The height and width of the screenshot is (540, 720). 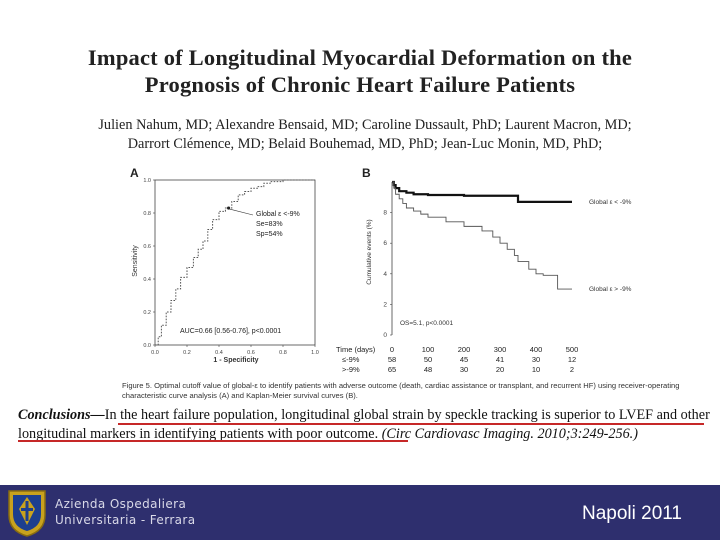 What do you see at coordinates (155, 353) in the screenshot?
I see `roc-x-tick-label: 0.0` at bounding box center [155, 353].